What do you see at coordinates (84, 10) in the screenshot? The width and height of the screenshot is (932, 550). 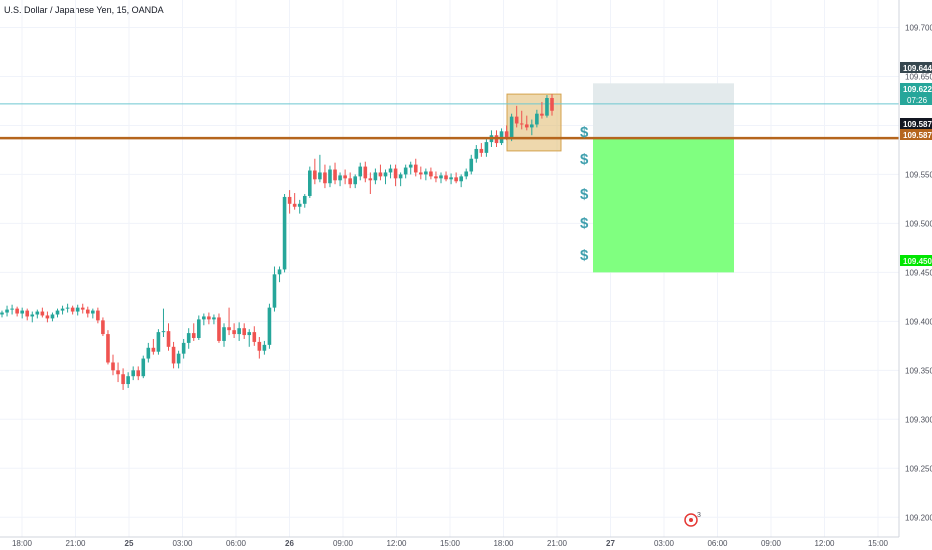 I see `chart-title: U.S. Dollar / Japanese Yen, 15, OANDA` at bounding box center [84, 10].